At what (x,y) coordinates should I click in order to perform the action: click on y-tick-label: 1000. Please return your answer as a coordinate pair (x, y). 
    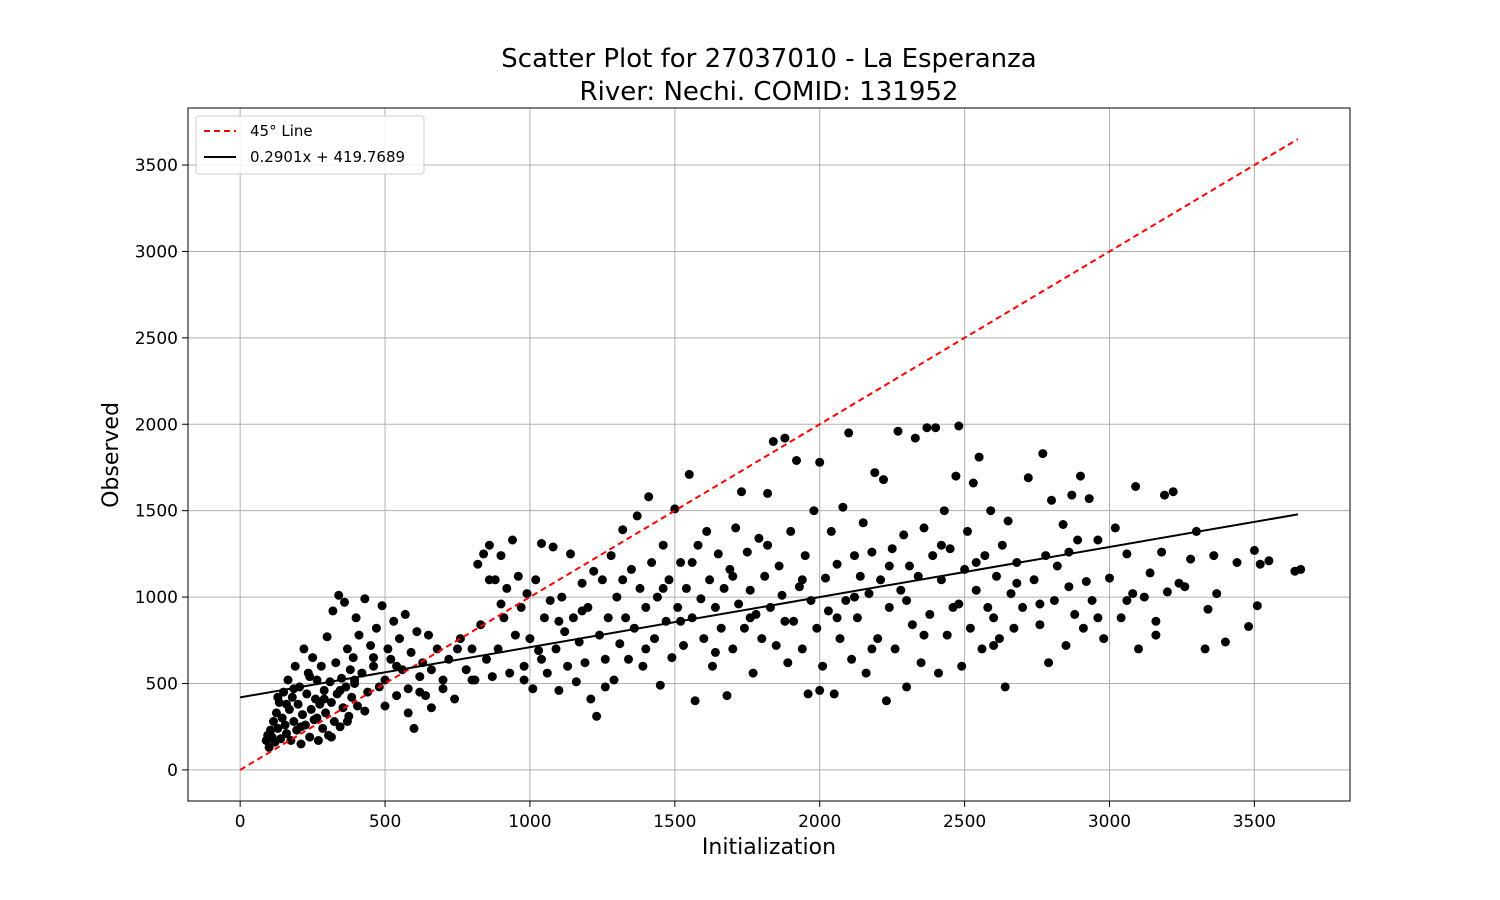
    Looking at the image, I should click on (156, 598).